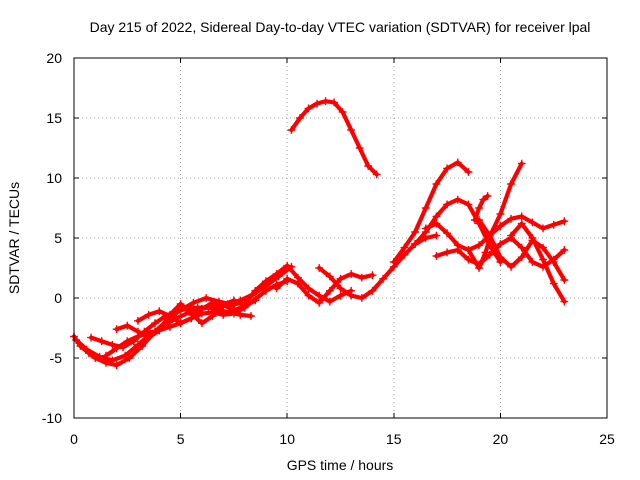 The image size is (640, 480). What do you see at coordinates (501, 439) in the screenshot?
I see `x-tick-label-4: 20` at bounding box center [501, 439].